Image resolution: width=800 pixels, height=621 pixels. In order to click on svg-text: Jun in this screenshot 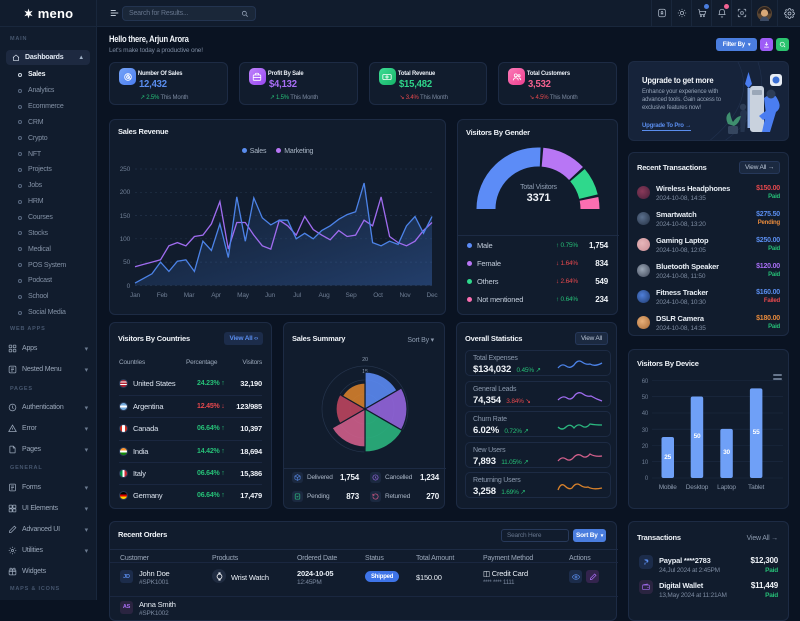, I will do `click(270, 295)`.